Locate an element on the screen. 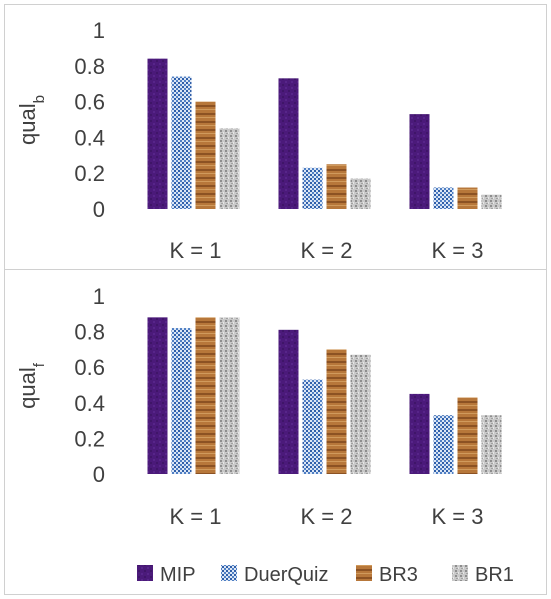 This screenshot has height=599, width=551. legend-item-duerquiz: DuerQuiz is located at coordinates (274, 575).